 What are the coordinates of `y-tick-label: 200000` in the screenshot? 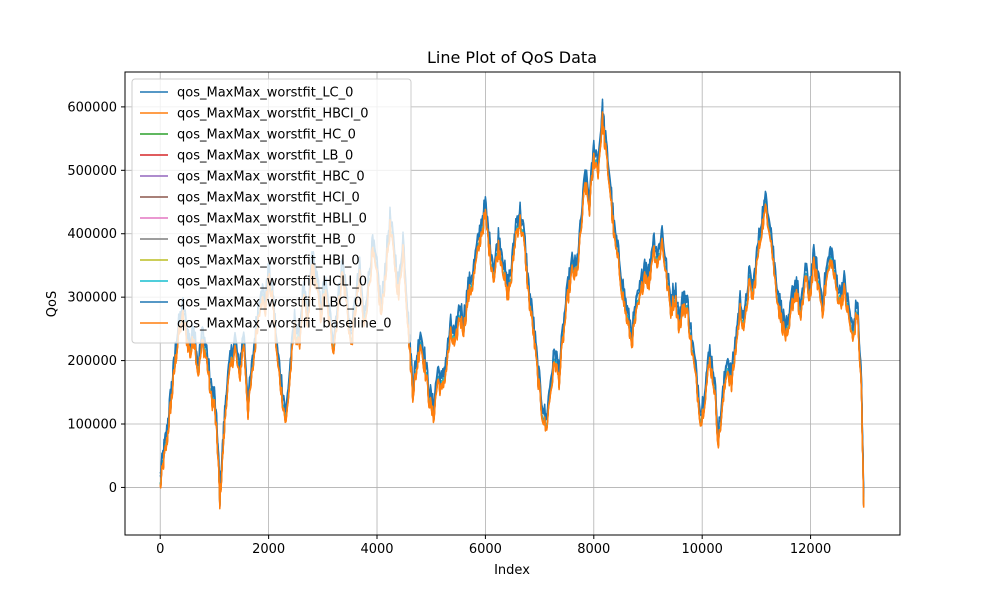 It's located at (92, 361).